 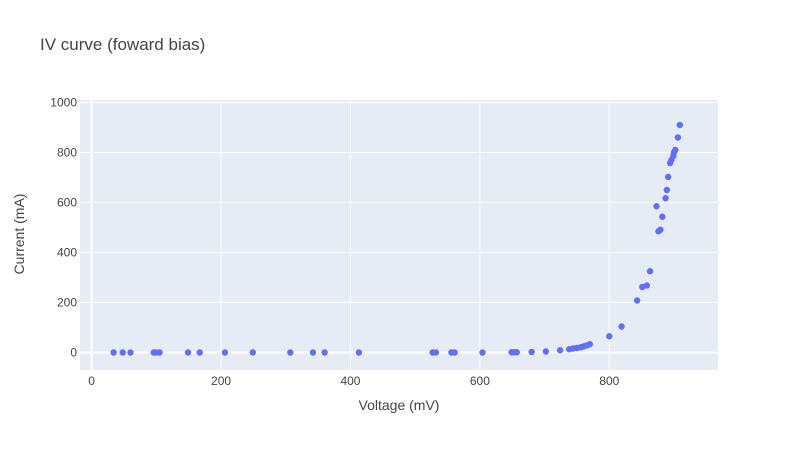 What do you see at coordinates (67, 253) in the screenshot?
I see `y-tick-label: 400` at bounding box center [67, 253].